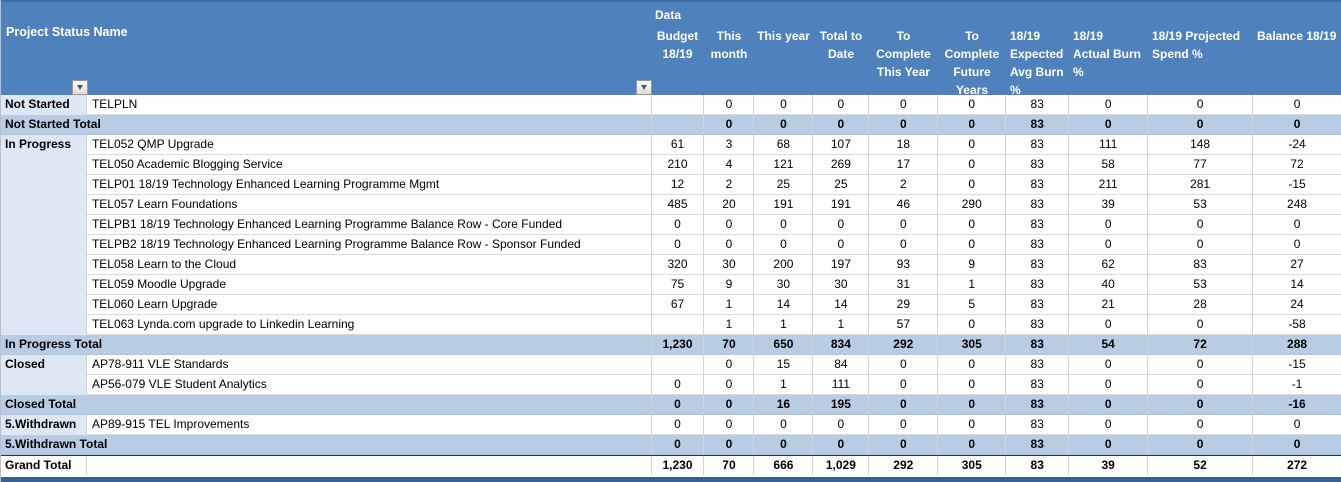  I want to click on status-cell: 5.Withdrawn, so click(44, 425).